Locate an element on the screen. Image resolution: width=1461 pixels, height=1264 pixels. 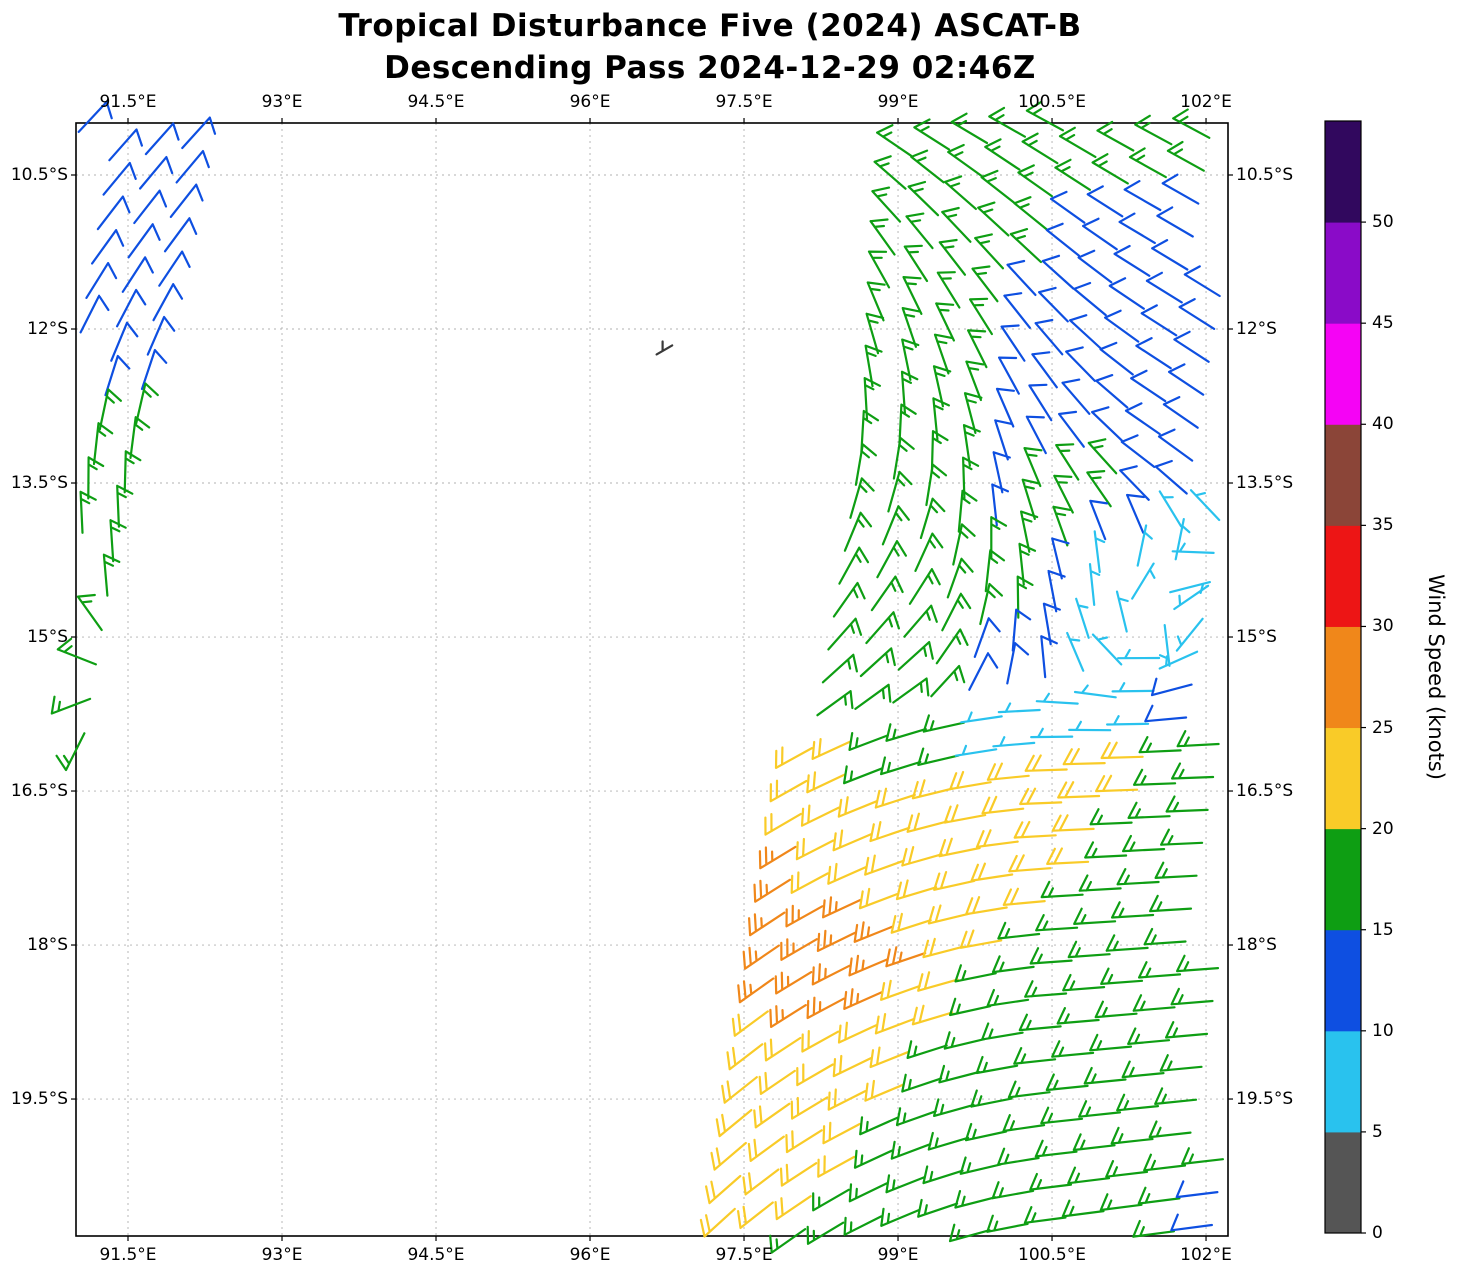
x-tick-label-bottom: 96°E is located at coordinates (590, 1254).